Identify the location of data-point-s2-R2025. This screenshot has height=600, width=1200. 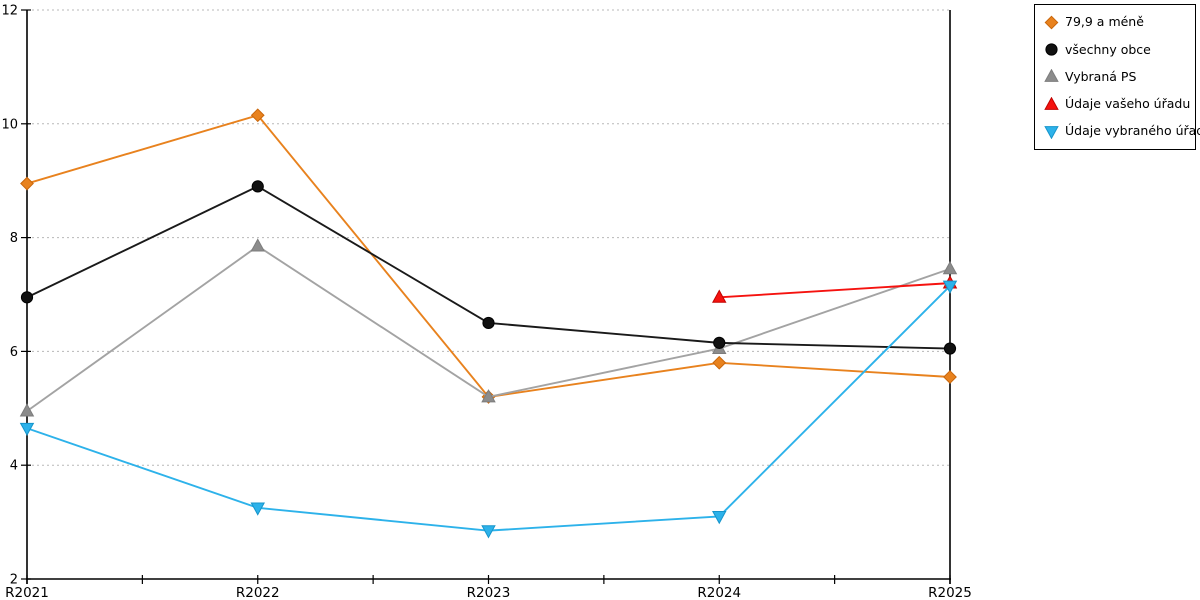
(950, 268).